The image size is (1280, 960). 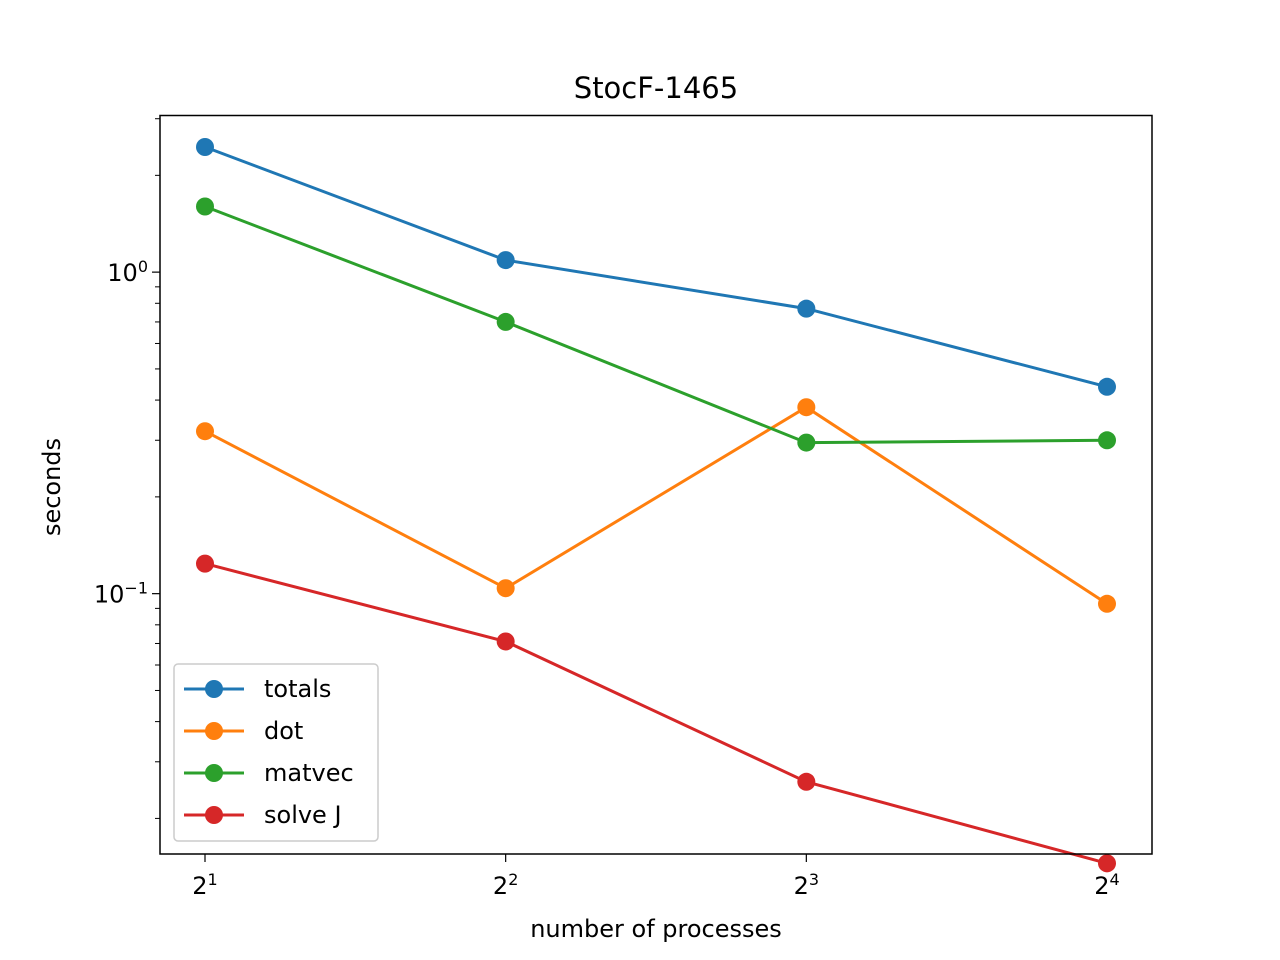 I want to click on legend-box, so click(x=276, y=752).